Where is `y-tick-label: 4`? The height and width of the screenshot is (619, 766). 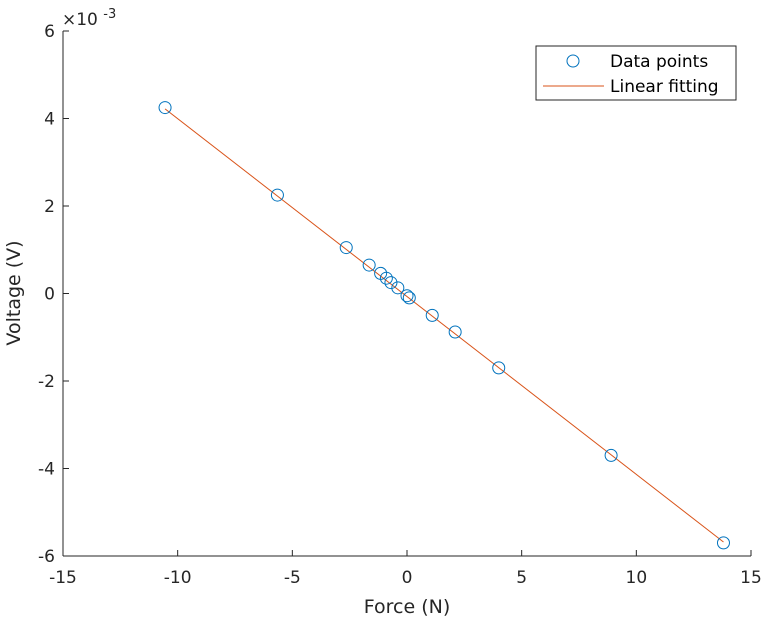 y-tick-label: 4 is located at coordinates (49, 120).